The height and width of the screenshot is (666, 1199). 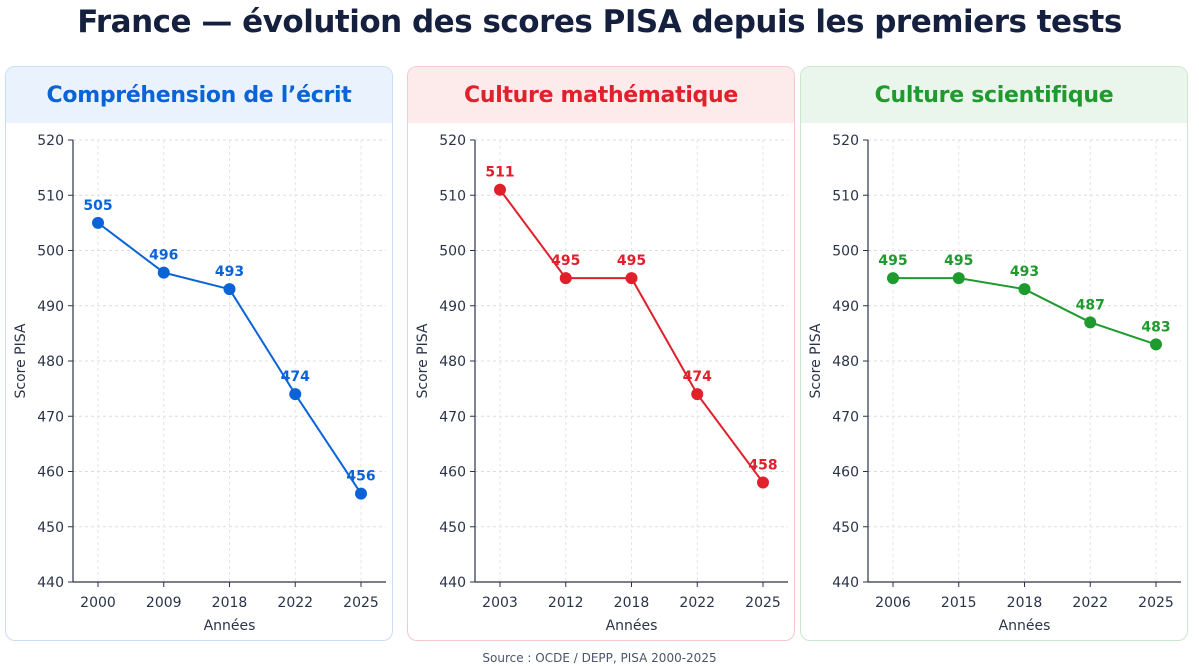 What do you see at coordinates (599, 658) in the screenshot?
I see `source-note: Source : OCDE / DEPP, PISA 2000-2025` at bounding box center [599, 658].